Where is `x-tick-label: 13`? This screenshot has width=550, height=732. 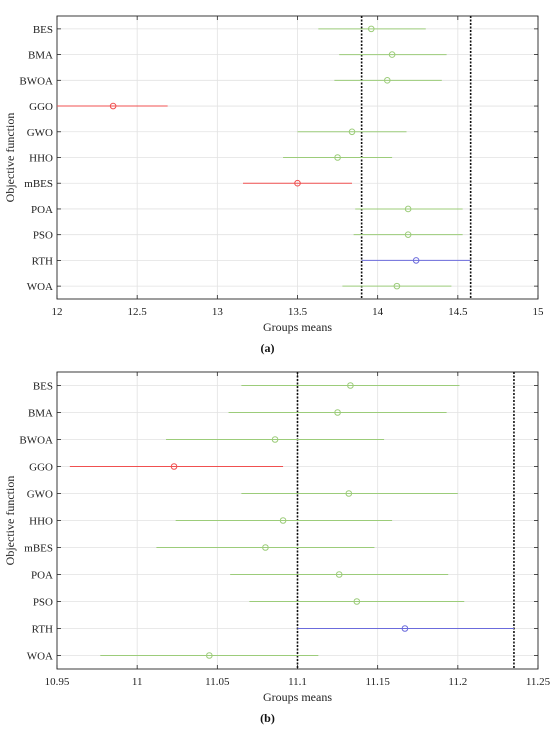 x-tick-label: 13 is located at coordinates (218, 312).